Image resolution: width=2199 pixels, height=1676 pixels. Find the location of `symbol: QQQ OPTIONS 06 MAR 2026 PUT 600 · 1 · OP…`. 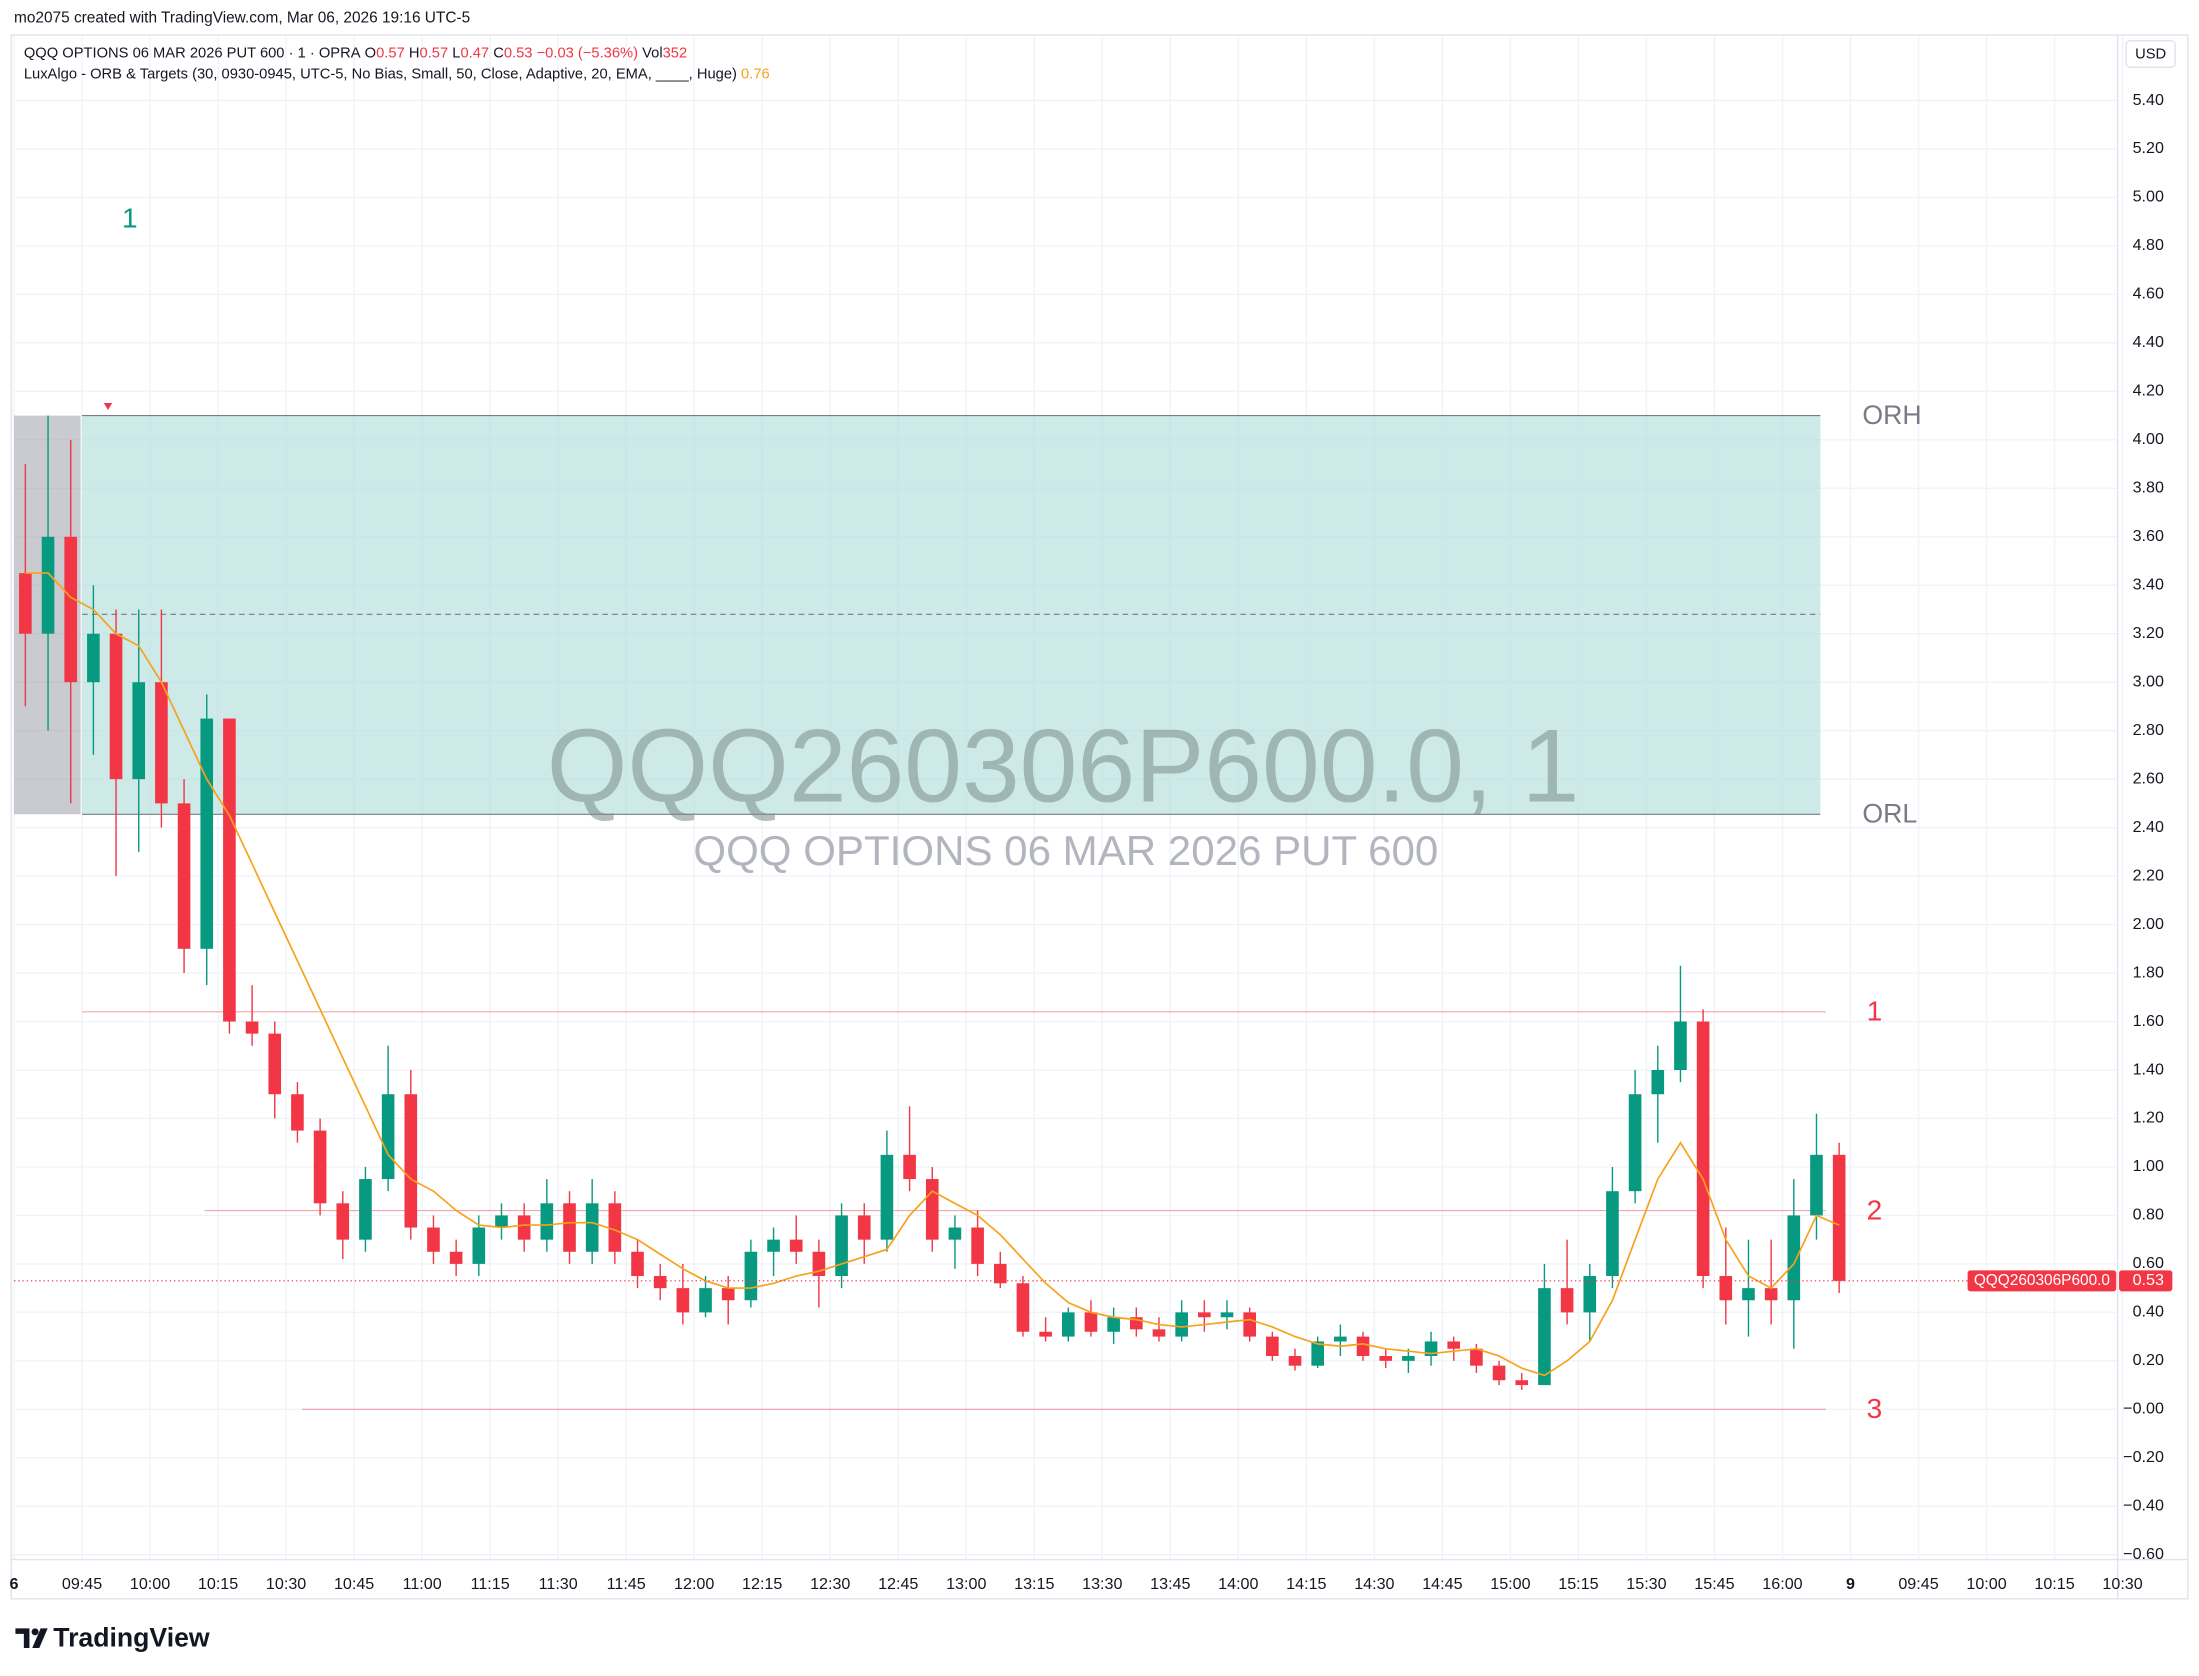

symbol: QQQ OPTIONS 06 MAR 2026 PUT 600 · 1 · OP… is located at coordinates (192, 53).